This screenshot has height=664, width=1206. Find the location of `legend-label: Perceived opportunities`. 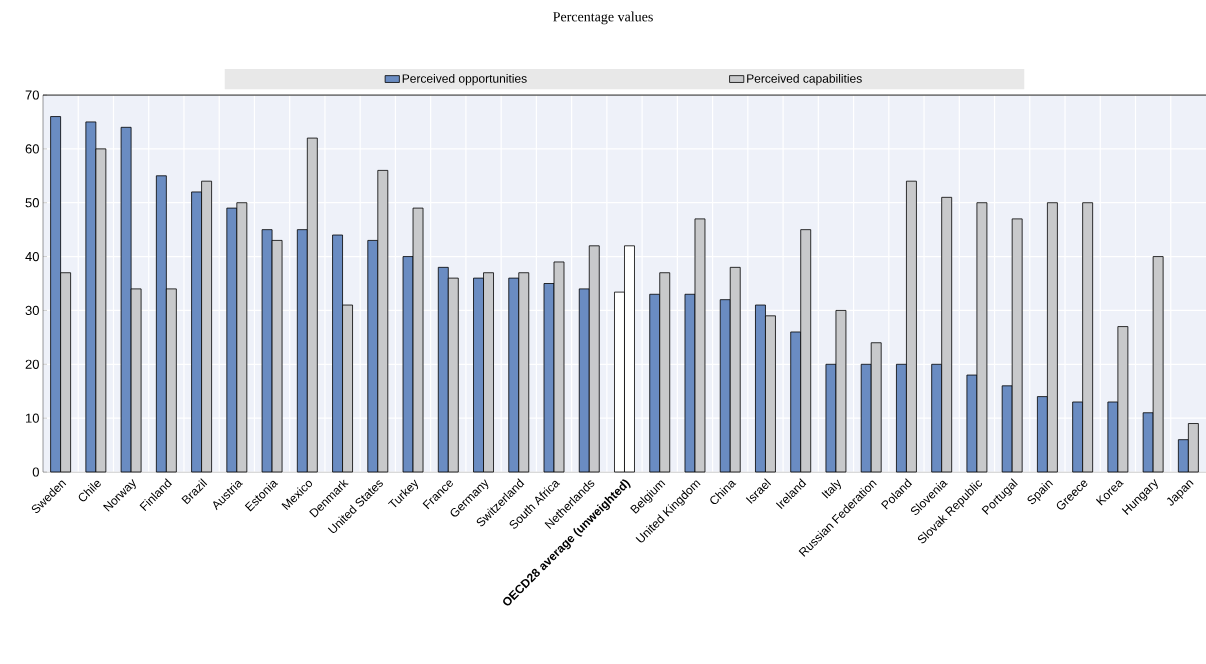

legend-label: Perceived opportunities is located at coordinates (464, 79).